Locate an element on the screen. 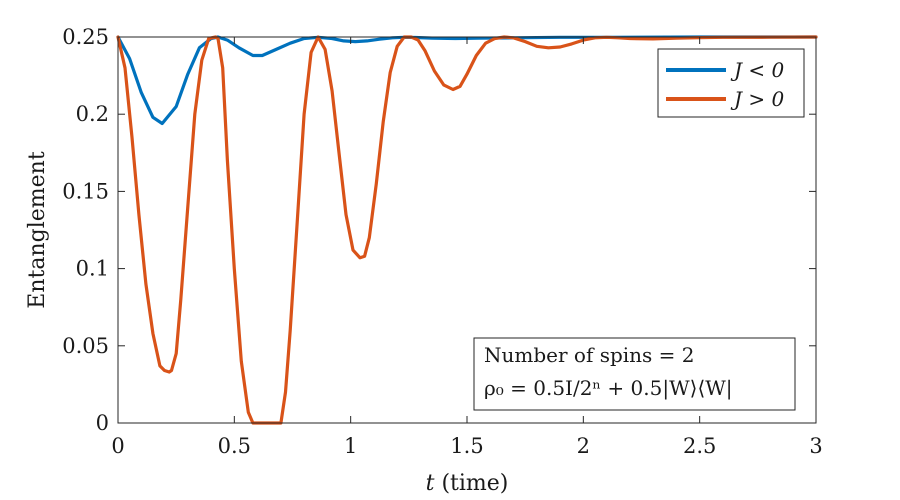 The width and height of the screenshot is (900, 500). legend: J < 0 J > 0 is located at coordinates (731, 83).